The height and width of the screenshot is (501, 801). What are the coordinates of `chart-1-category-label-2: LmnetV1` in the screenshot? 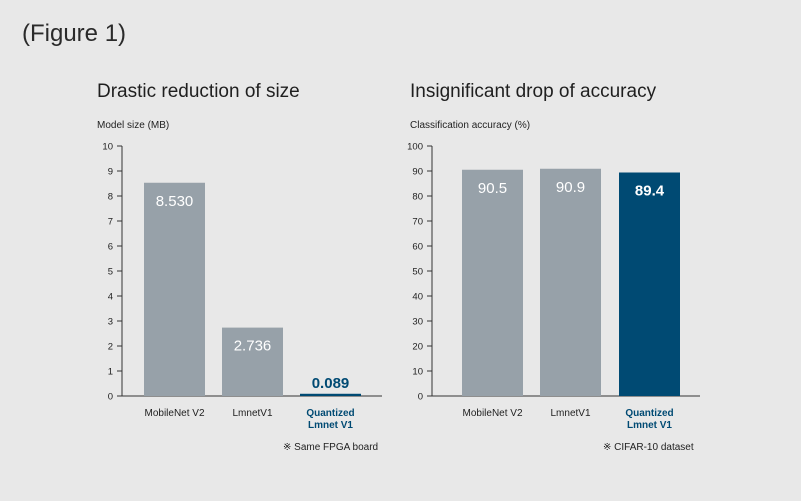 It's located at (252, 413).